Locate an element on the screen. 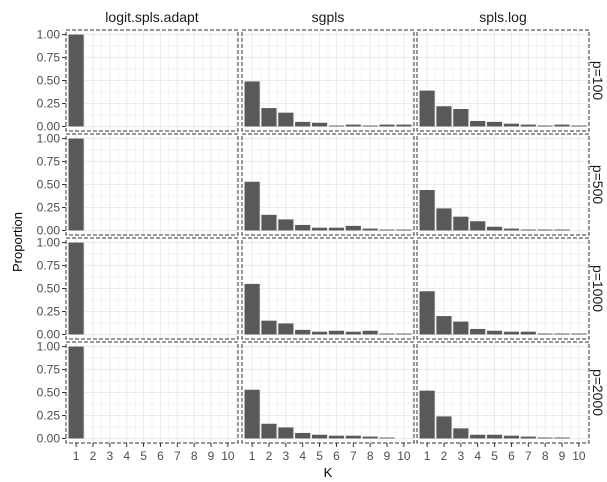 The image size is (607, 482). y-axis-title: Proportion is located at coordinates (17, 242).